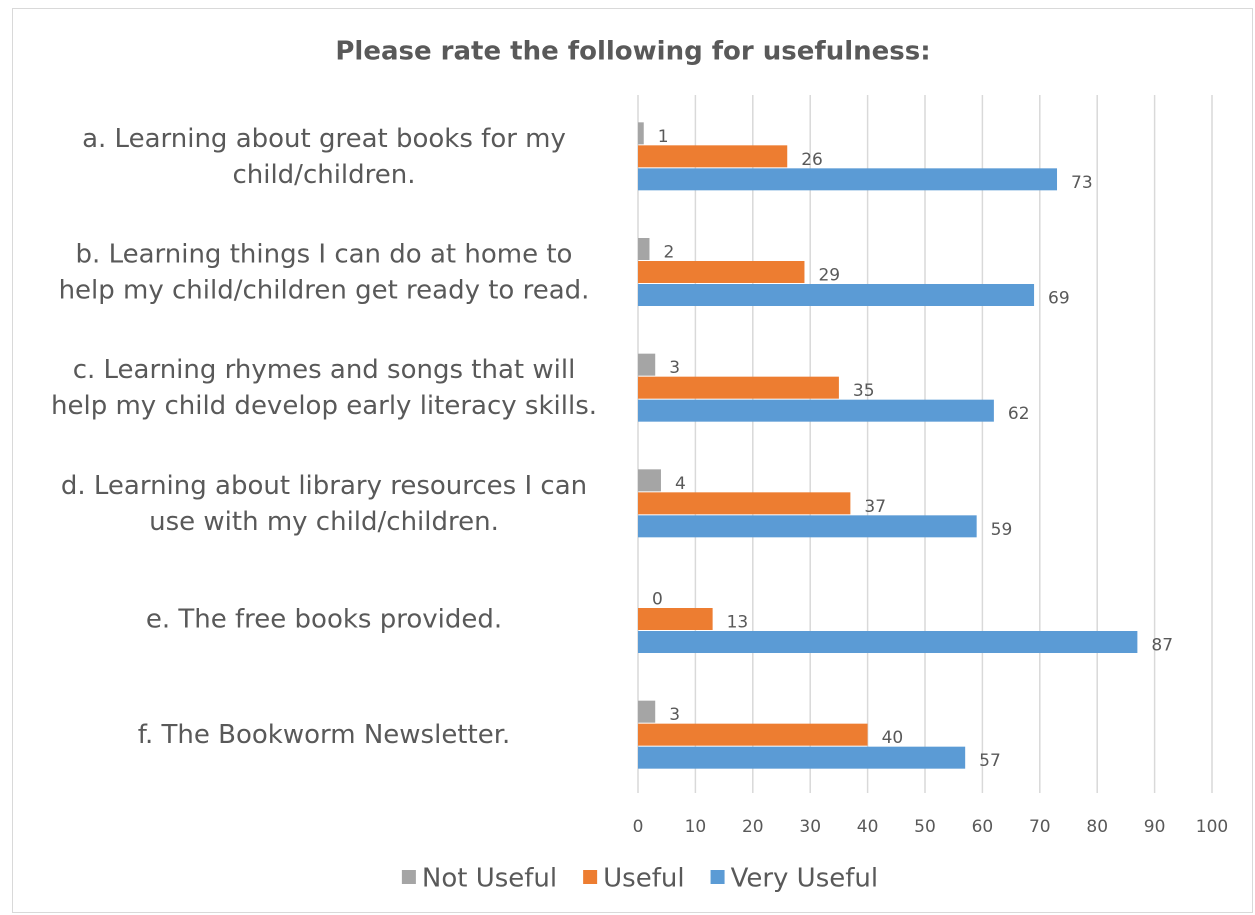 The width and height of the screenshot is (1255, 915). What do you see at coordinates (324, 735) in the screenshot?
I see `category-label: f. The Bookworm Newsletter.` at bounding box center [324, 735].